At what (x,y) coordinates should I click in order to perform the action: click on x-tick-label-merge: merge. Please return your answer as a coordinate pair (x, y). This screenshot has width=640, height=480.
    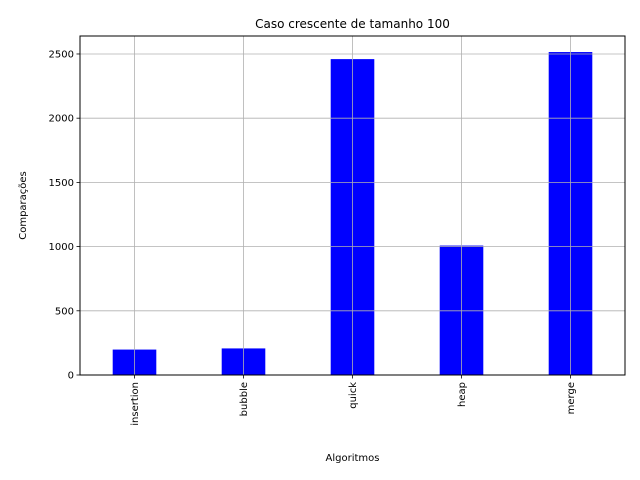
    Looking at the image, I should click on (571, 398).